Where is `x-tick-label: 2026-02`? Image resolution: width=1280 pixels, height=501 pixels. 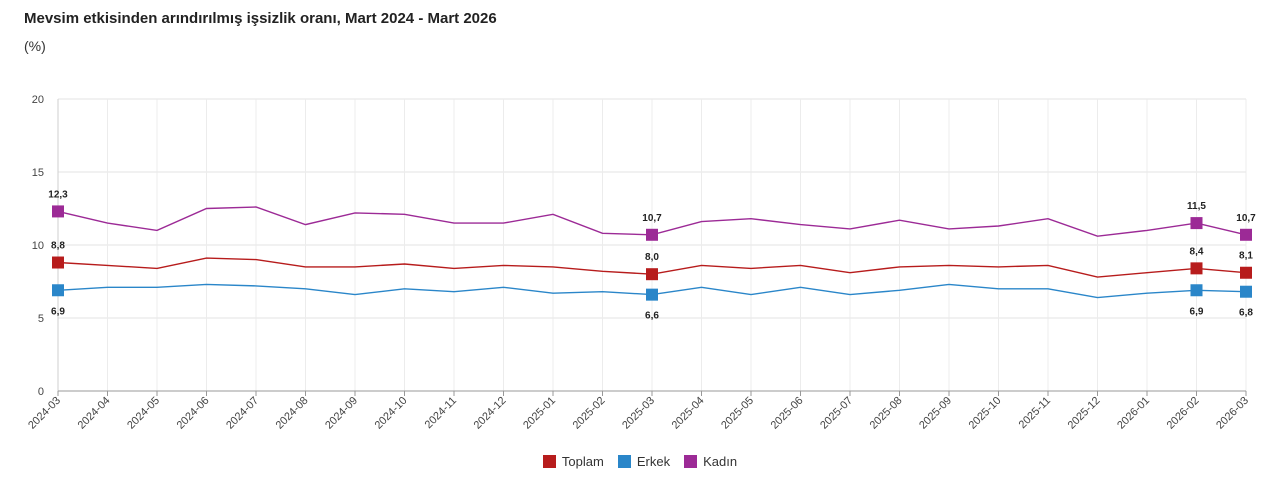
x-tick-label: 2026-02 is located at coordinates (1183, 413).